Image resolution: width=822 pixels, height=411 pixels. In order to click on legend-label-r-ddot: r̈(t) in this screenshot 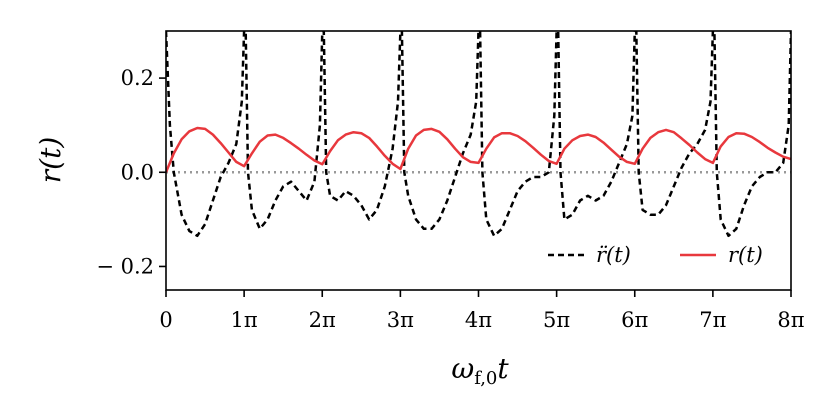, I will do `click(613, 255)`.